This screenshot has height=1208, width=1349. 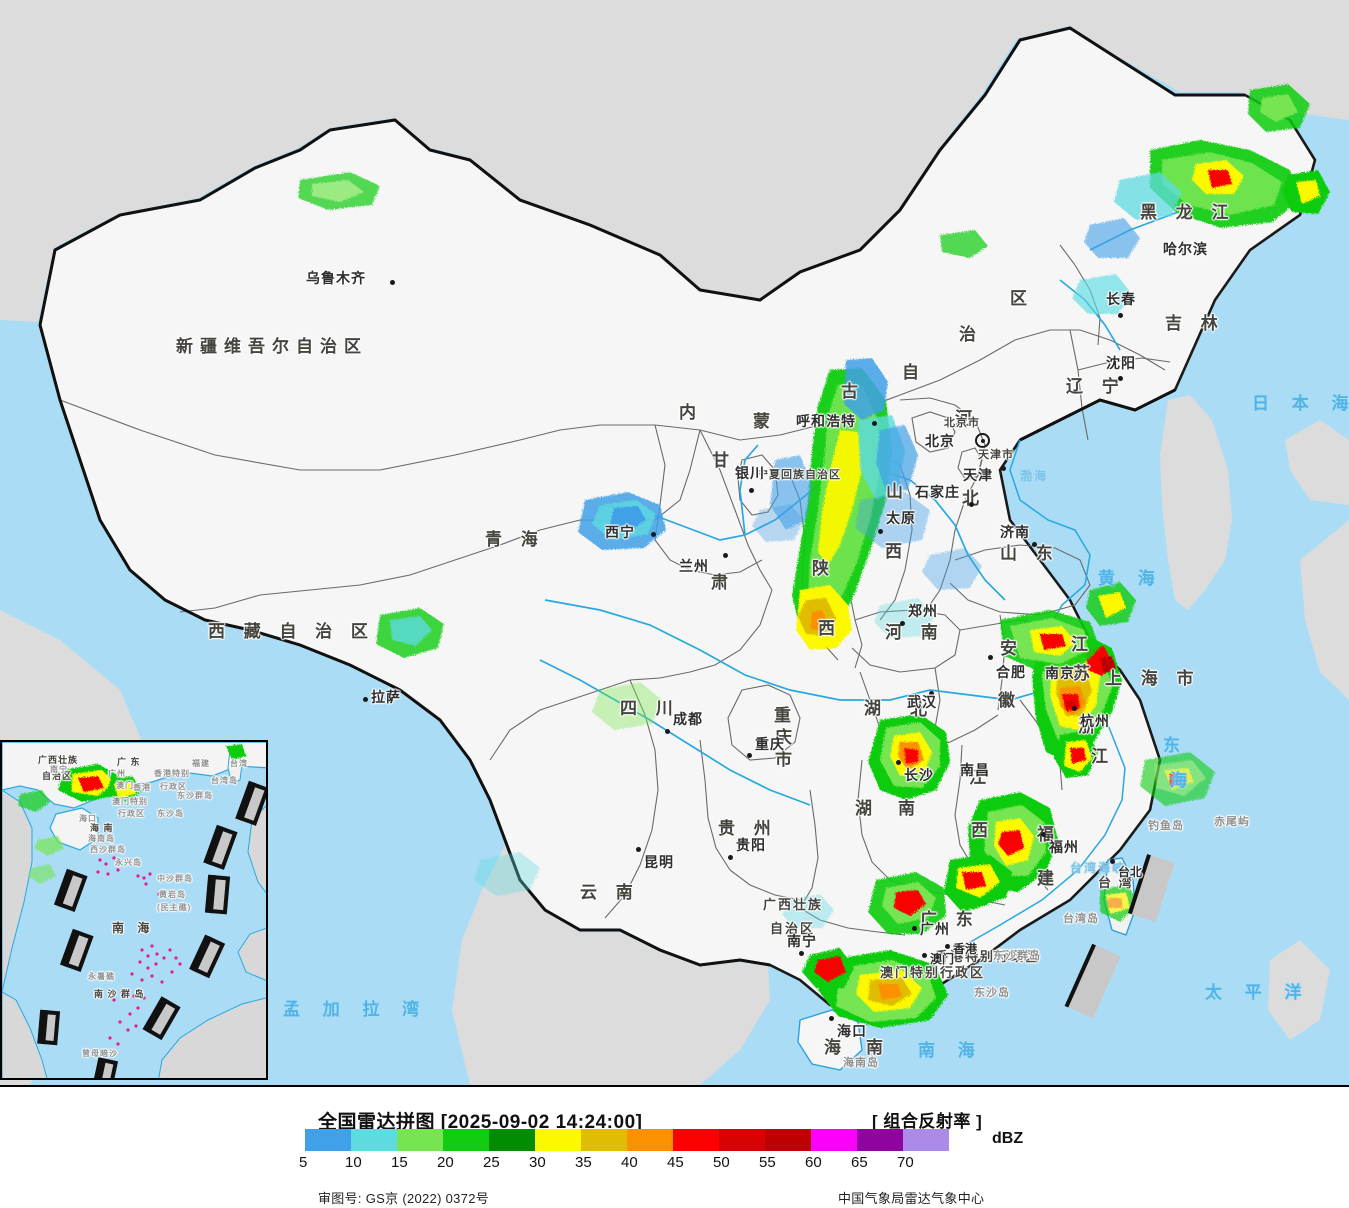 I want to click on province-label-40: 市, so click(x=787, y=759).